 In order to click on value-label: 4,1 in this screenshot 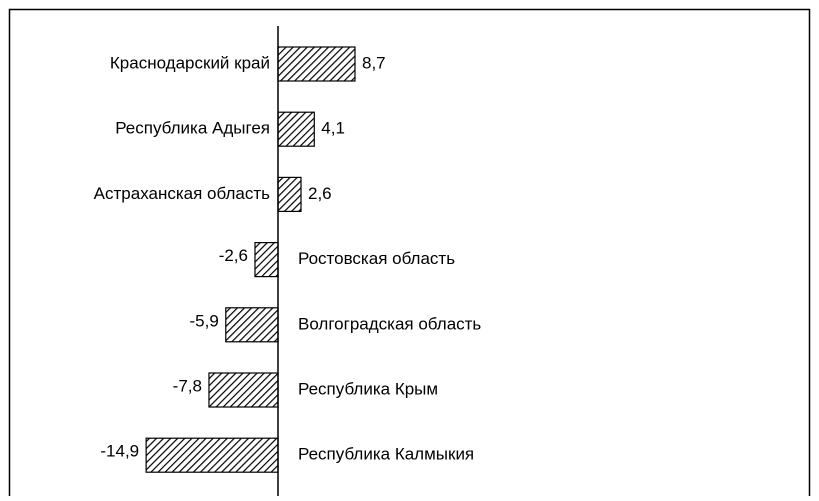, I will do `click(333, 128)`.